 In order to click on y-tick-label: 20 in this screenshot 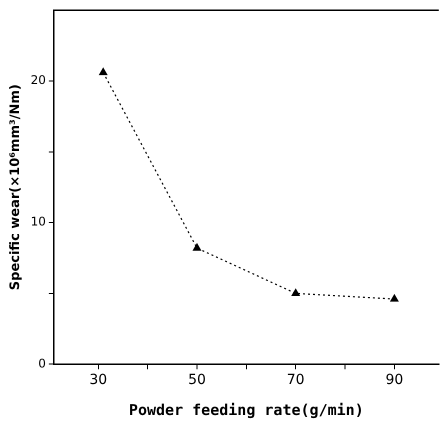, I will do `click(38, 80)`.